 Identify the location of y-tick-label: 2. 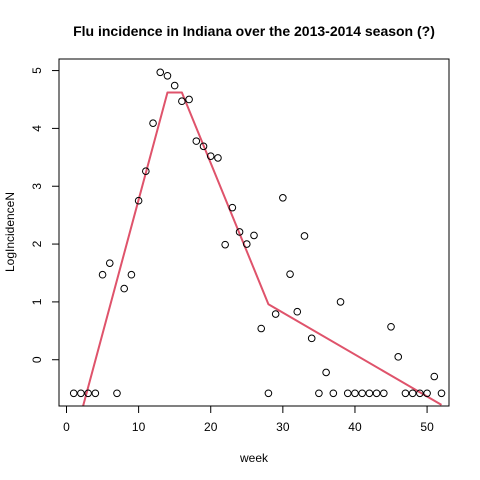
(37, 243).